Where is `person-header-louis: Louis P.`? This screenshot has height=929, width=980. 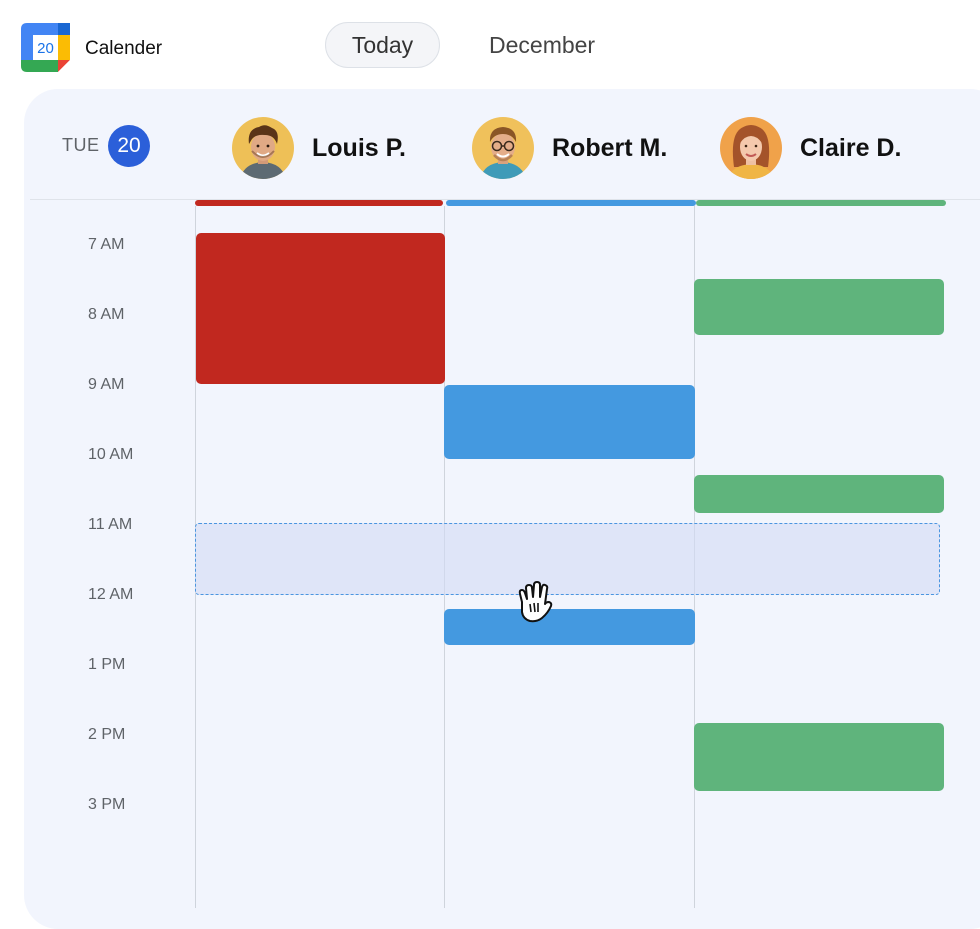 person-header-louis: Louis P. is located at coordinates (319, 148).